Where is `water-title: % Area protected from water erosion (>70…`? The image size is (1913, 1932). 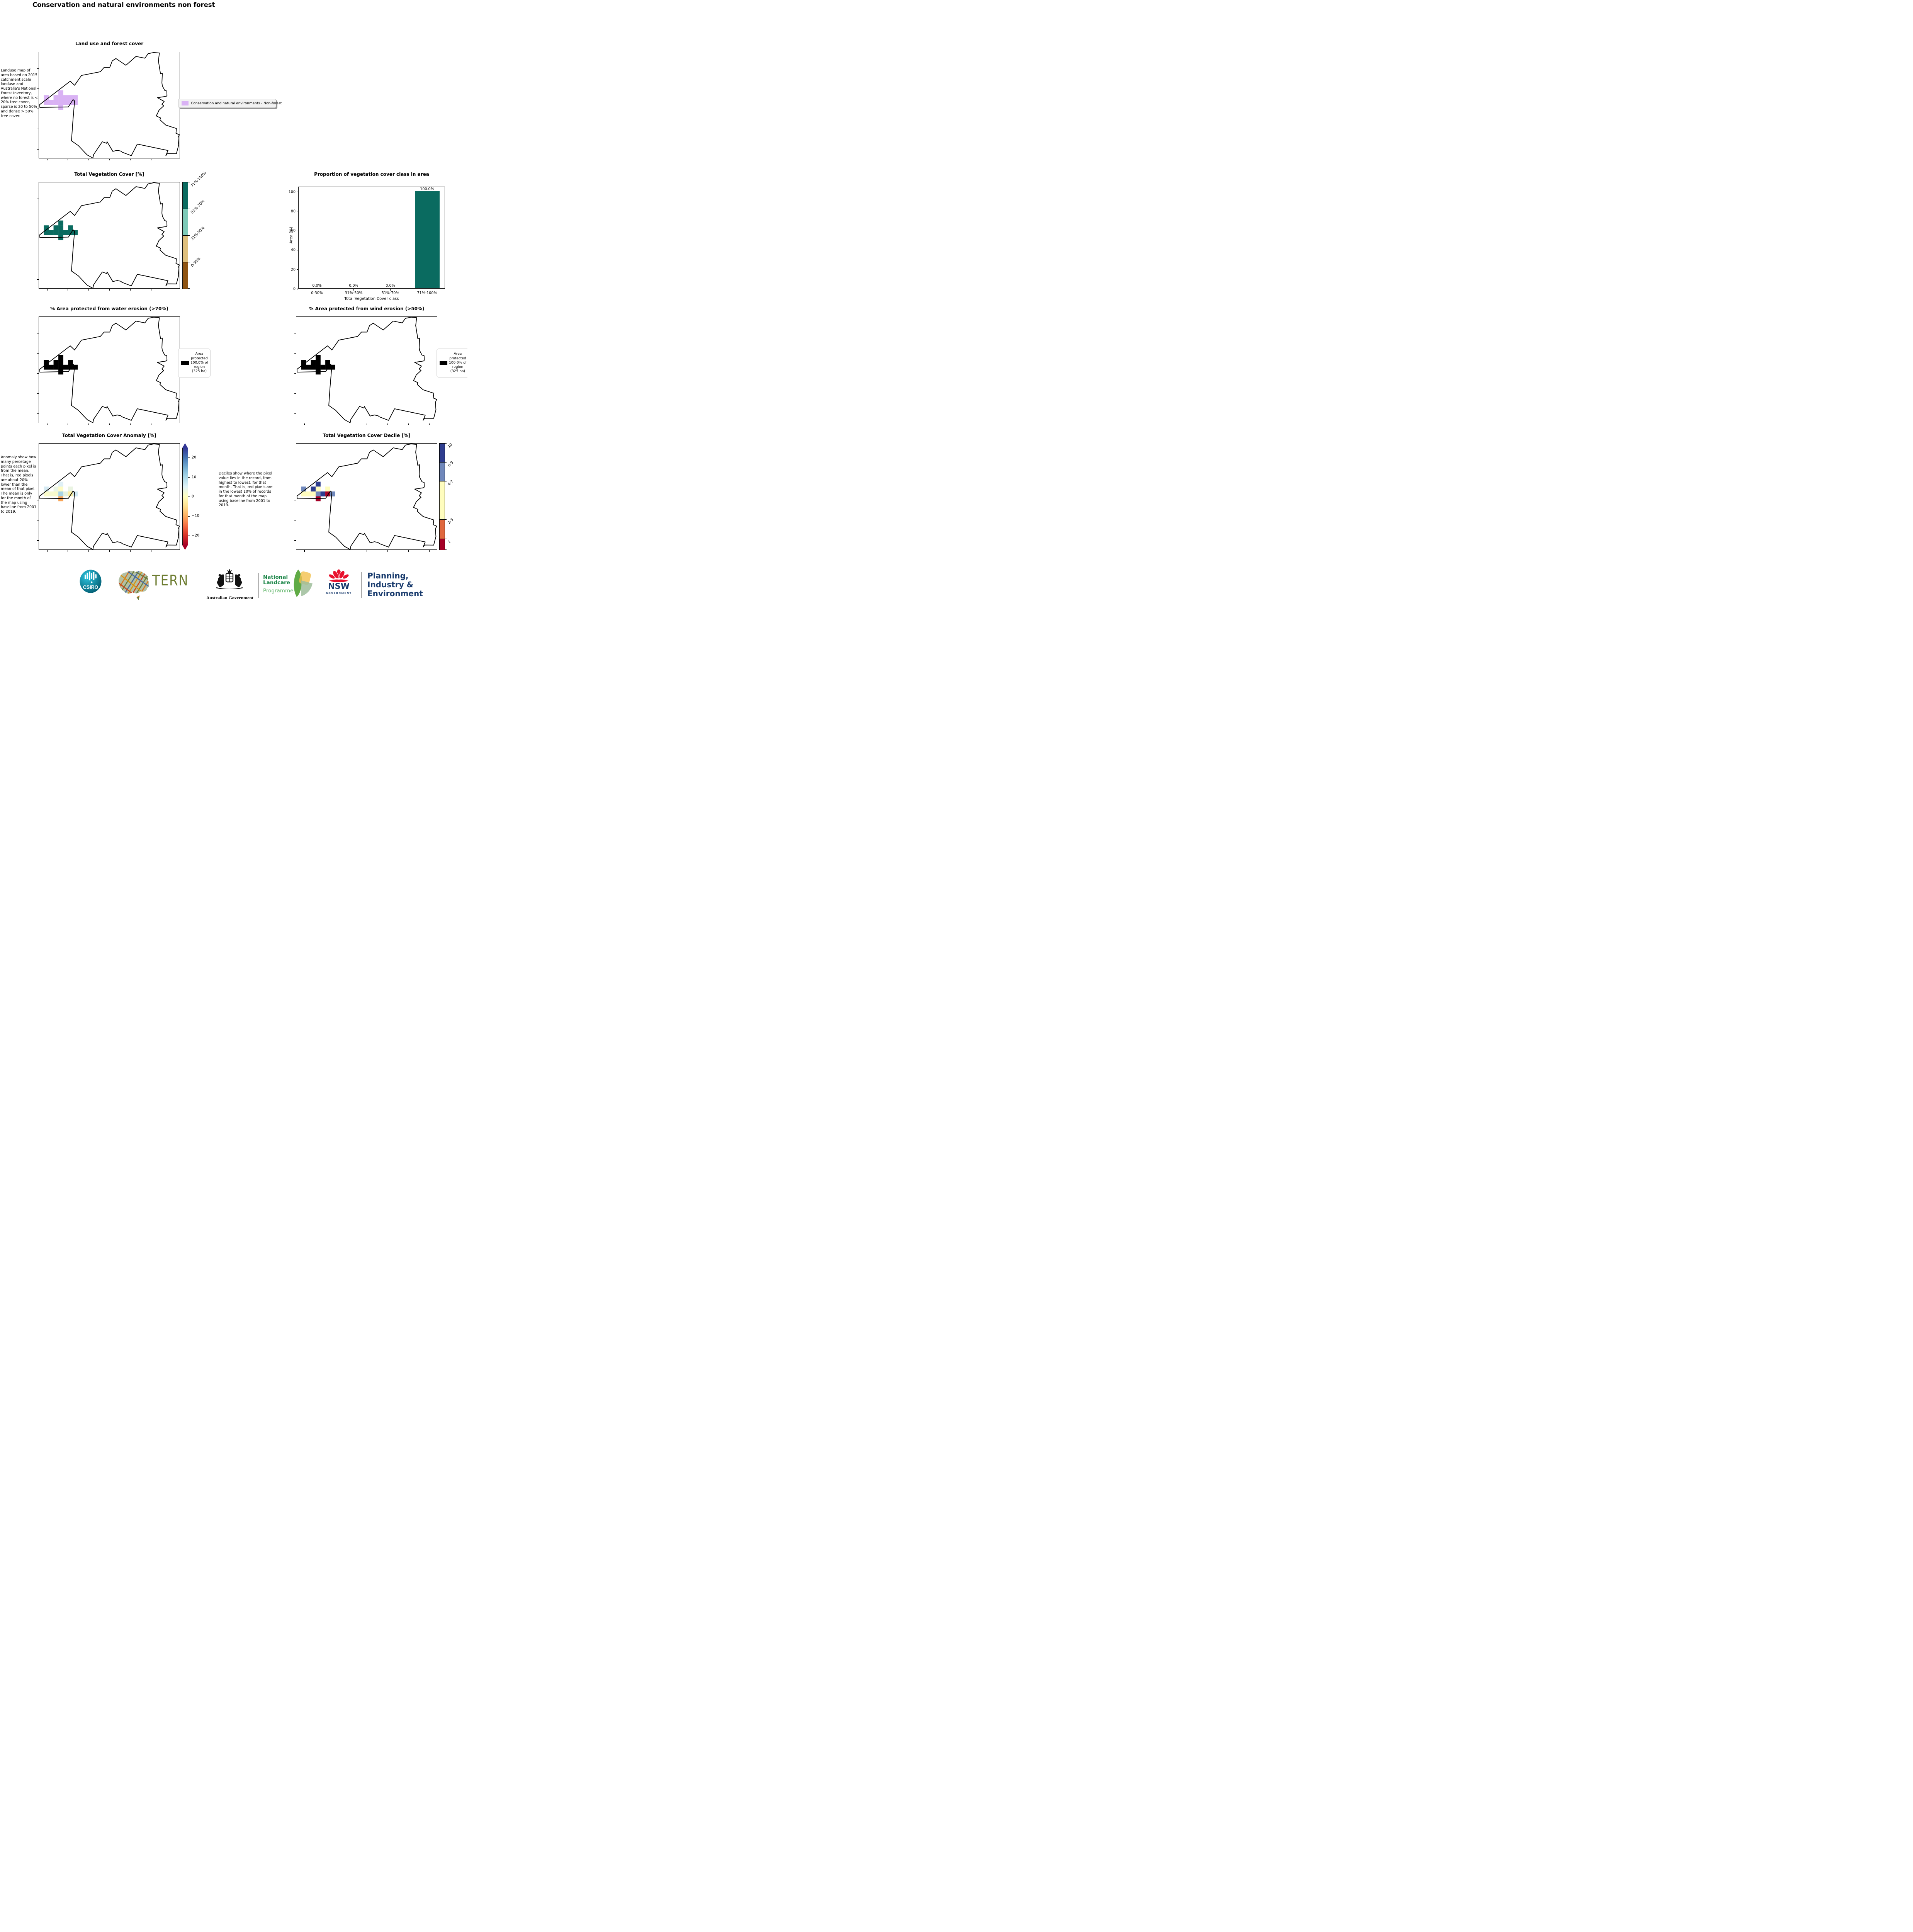 water-title: % Area protected from water erosion (>70… is located at coordinates (109, 308).